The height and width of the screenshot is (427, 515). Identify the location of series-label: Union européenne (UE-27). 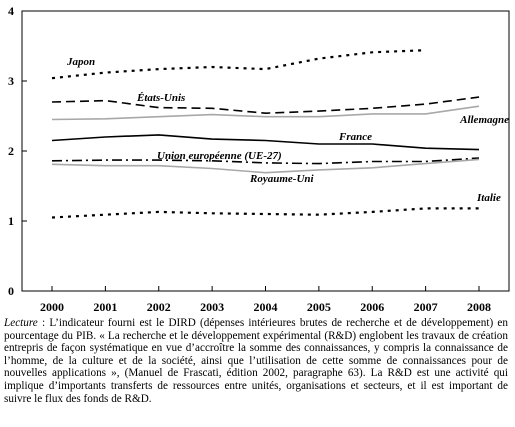
(219, 156).